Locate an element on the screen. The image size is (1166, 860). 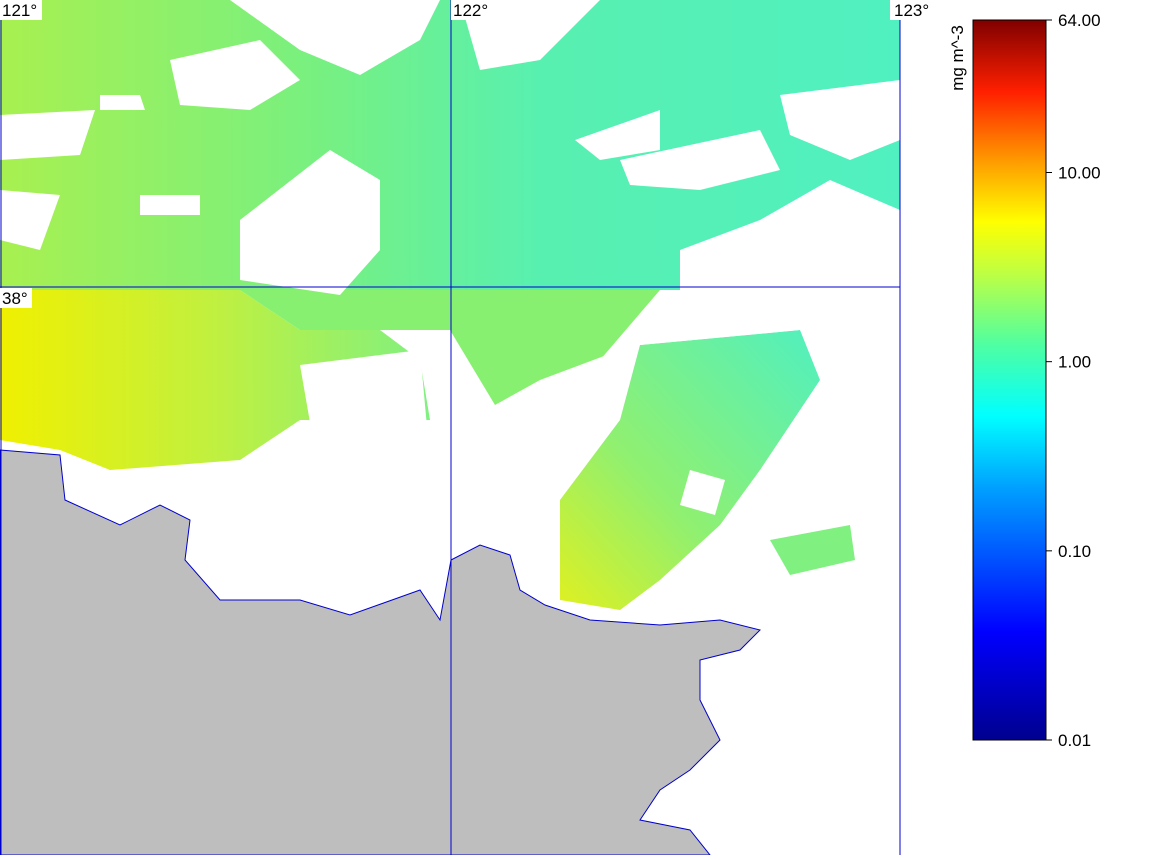
colorbar-tick-label: 0.01 is located at coordinates (1074, 740).